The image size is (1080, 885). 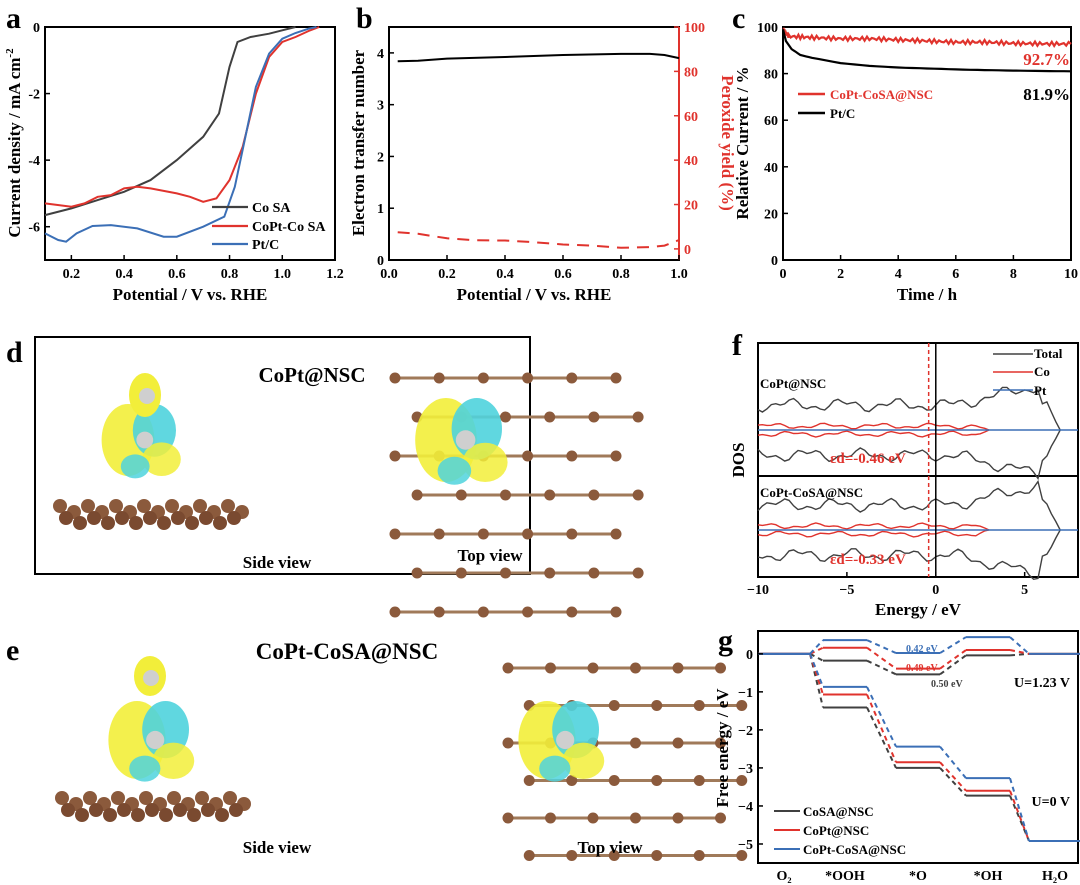 I want to click on y2-tick-label: 20, so click(x=691, y=206).